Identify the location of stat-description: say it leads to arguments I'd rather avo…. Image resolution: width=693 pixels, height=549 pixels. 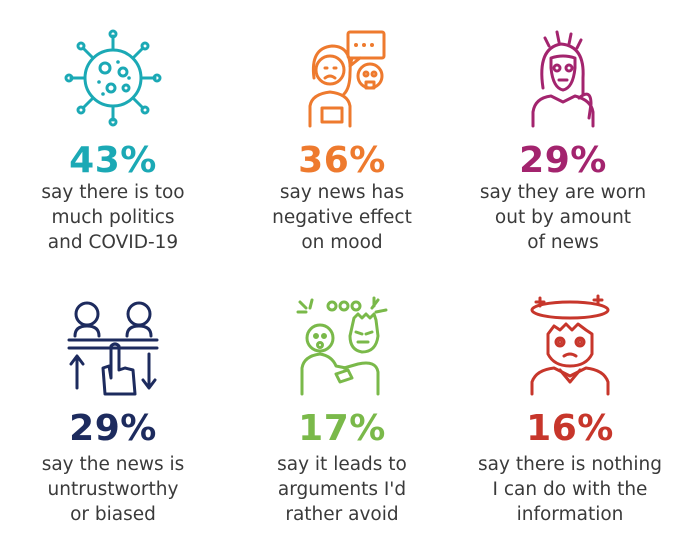
(342, 489).